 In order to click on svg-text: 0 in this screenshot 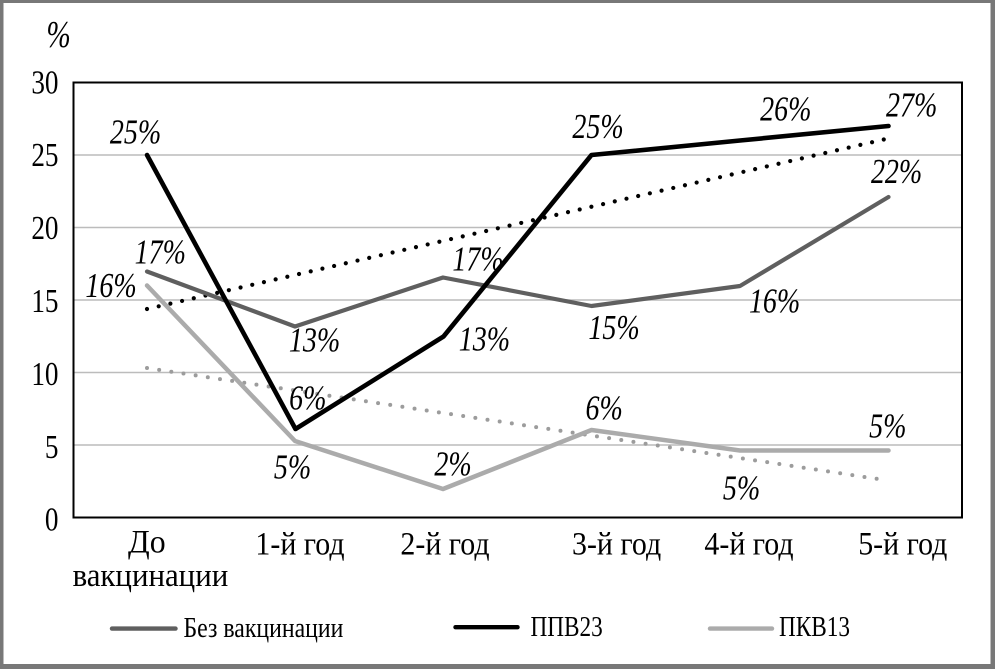, I will do `click(52, 520)`.